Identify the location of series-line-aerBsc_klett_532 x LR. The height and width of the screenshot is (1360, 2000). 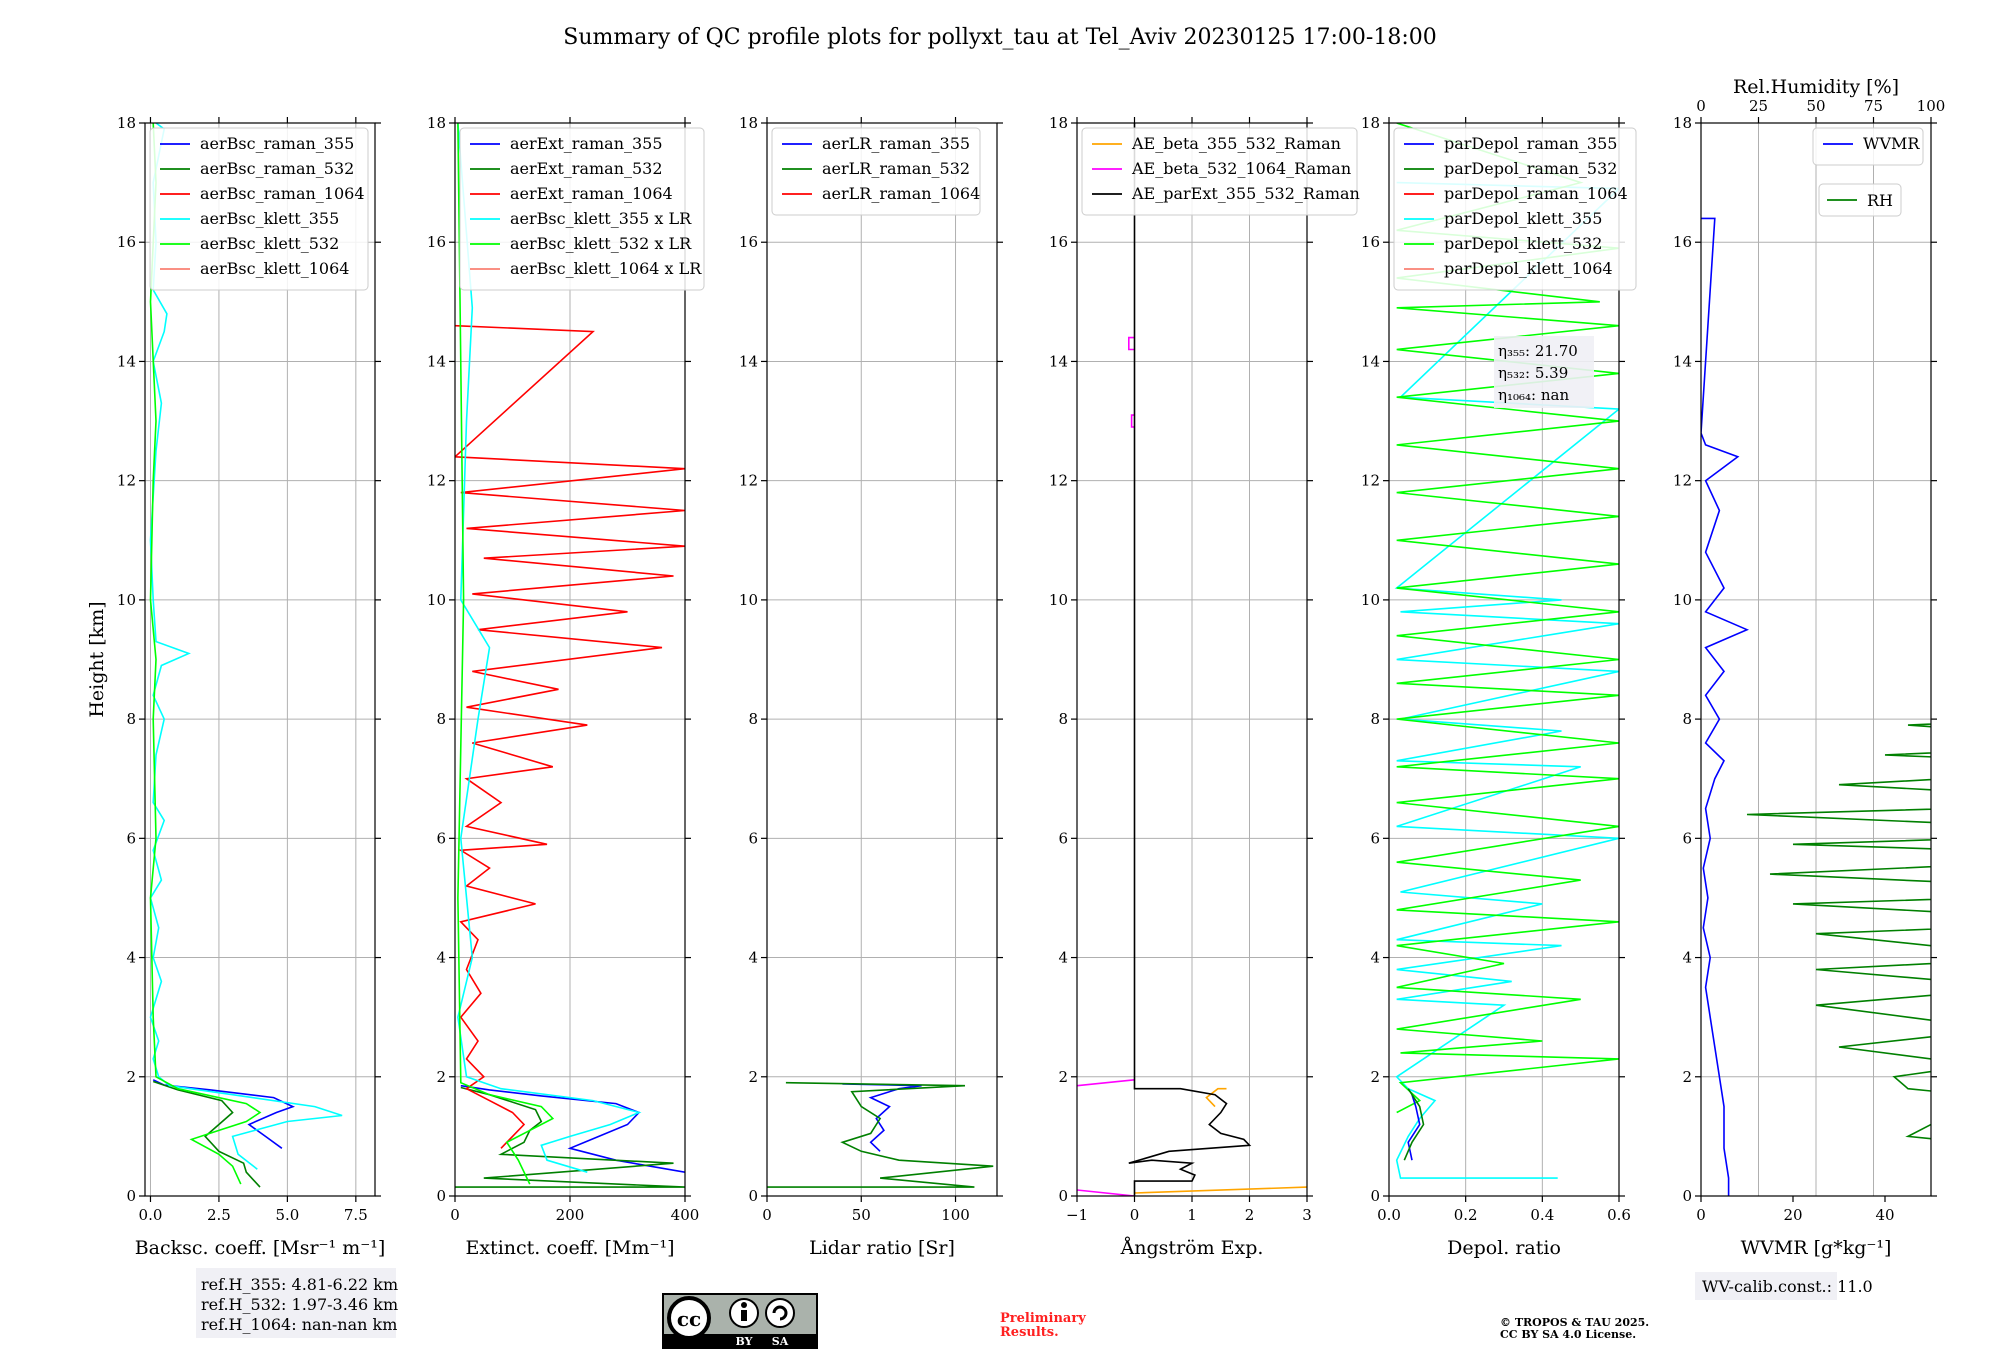
(506, 654).